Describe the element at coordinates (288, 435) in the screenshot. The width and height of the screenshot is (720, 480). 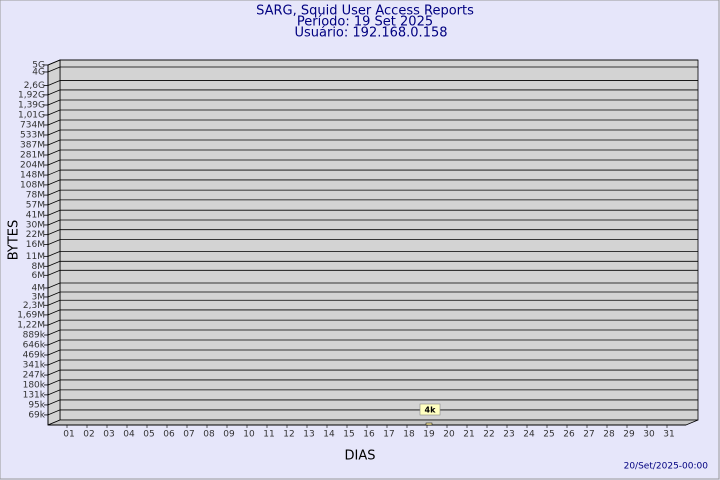
I see `x-tick-label: 12` at that location.